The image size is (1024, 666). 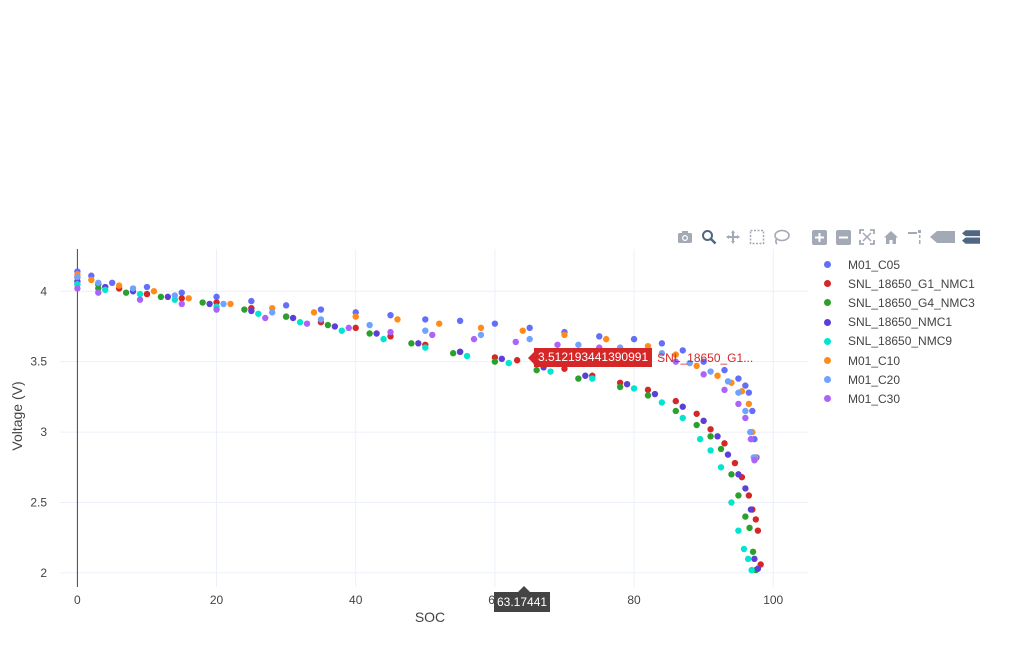 What do you see at coordinates (217, 600) in the screenshot?
I see `x-tick-label: 20` at bounding box center [217, 600].